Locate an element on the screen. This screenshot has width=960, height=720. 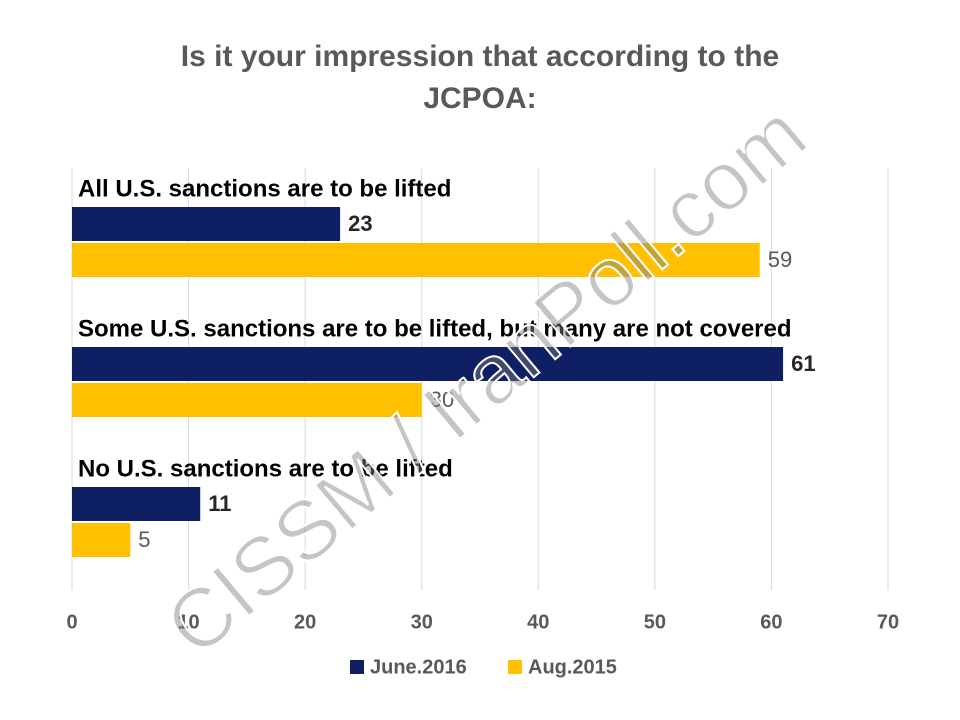
value-label: 61 is located at coordinates (803, 363).